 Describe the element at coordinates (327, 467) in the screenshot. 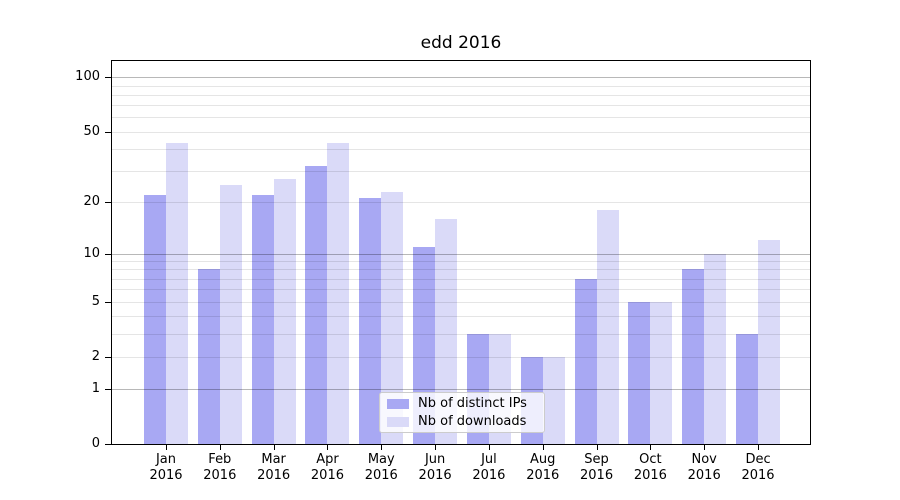

I see `x-tick-label-apr: Apr 2016` at that location.